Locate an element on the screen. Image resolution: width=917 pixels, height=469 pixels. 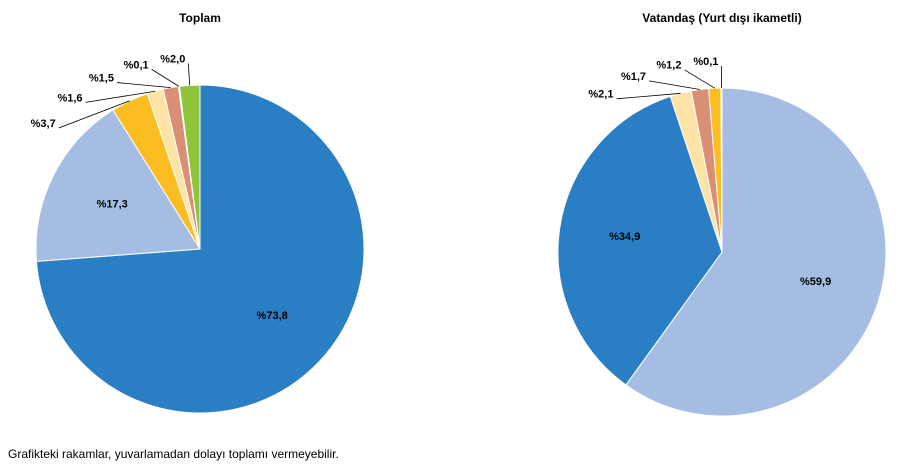
slice-label: %2,0 is located at coordinates (172, 59).